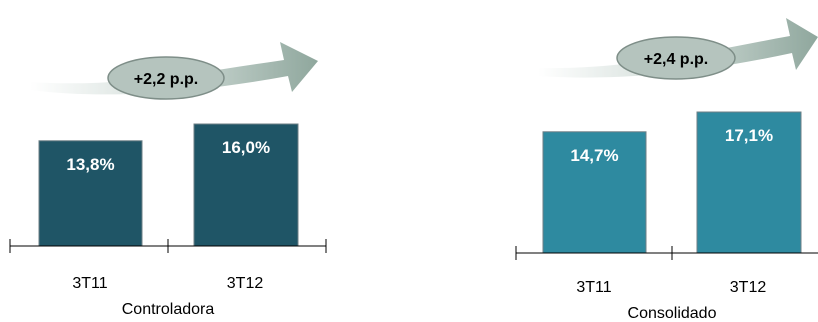  What do you see at coordinates (749, 135) in the screenshot?
I see `bar-value-label-3t12: 17,1%` at bounding box center [749, 135].